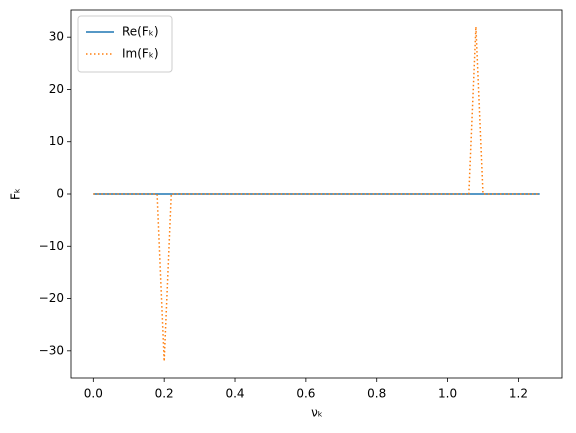  Describe the element at coordinates (51, 246) in the screenshot. I see `y-tick-label: −10` at that location.